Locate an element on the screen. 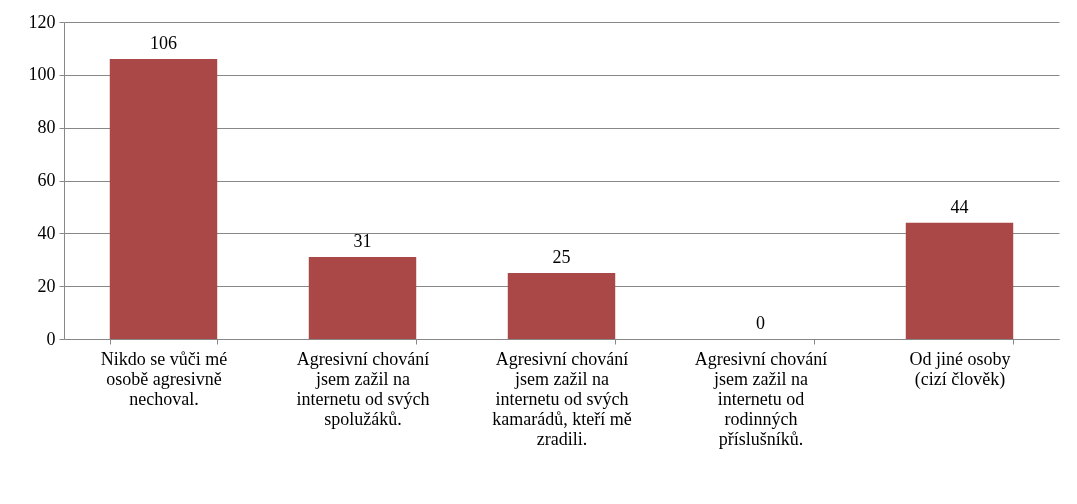 The image size is (1077, 504). y-tick-label: 20 is located at coordinates (46, 285).